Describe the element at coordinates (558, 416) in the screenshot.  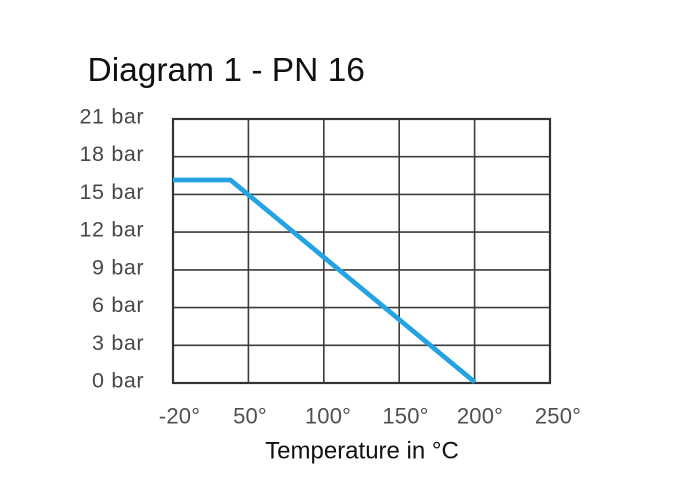
I see `svg-text: 250°` at that location.